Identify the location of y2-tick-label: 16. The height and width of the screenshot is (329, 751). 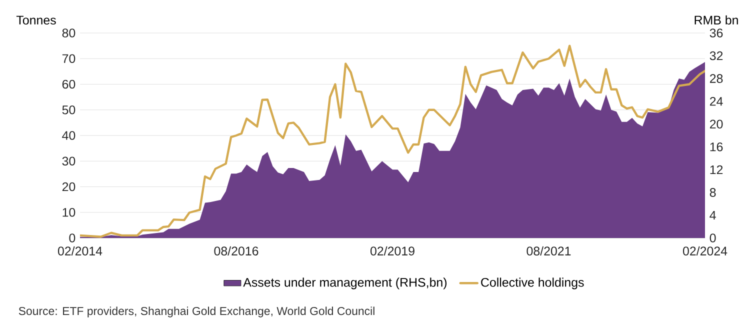
(716, 147).